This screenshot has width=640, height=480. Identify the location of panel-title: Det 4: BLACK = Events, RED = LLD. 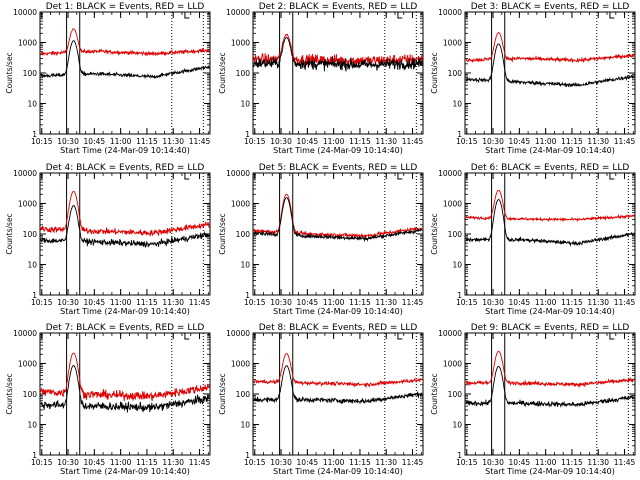
(125, 168).